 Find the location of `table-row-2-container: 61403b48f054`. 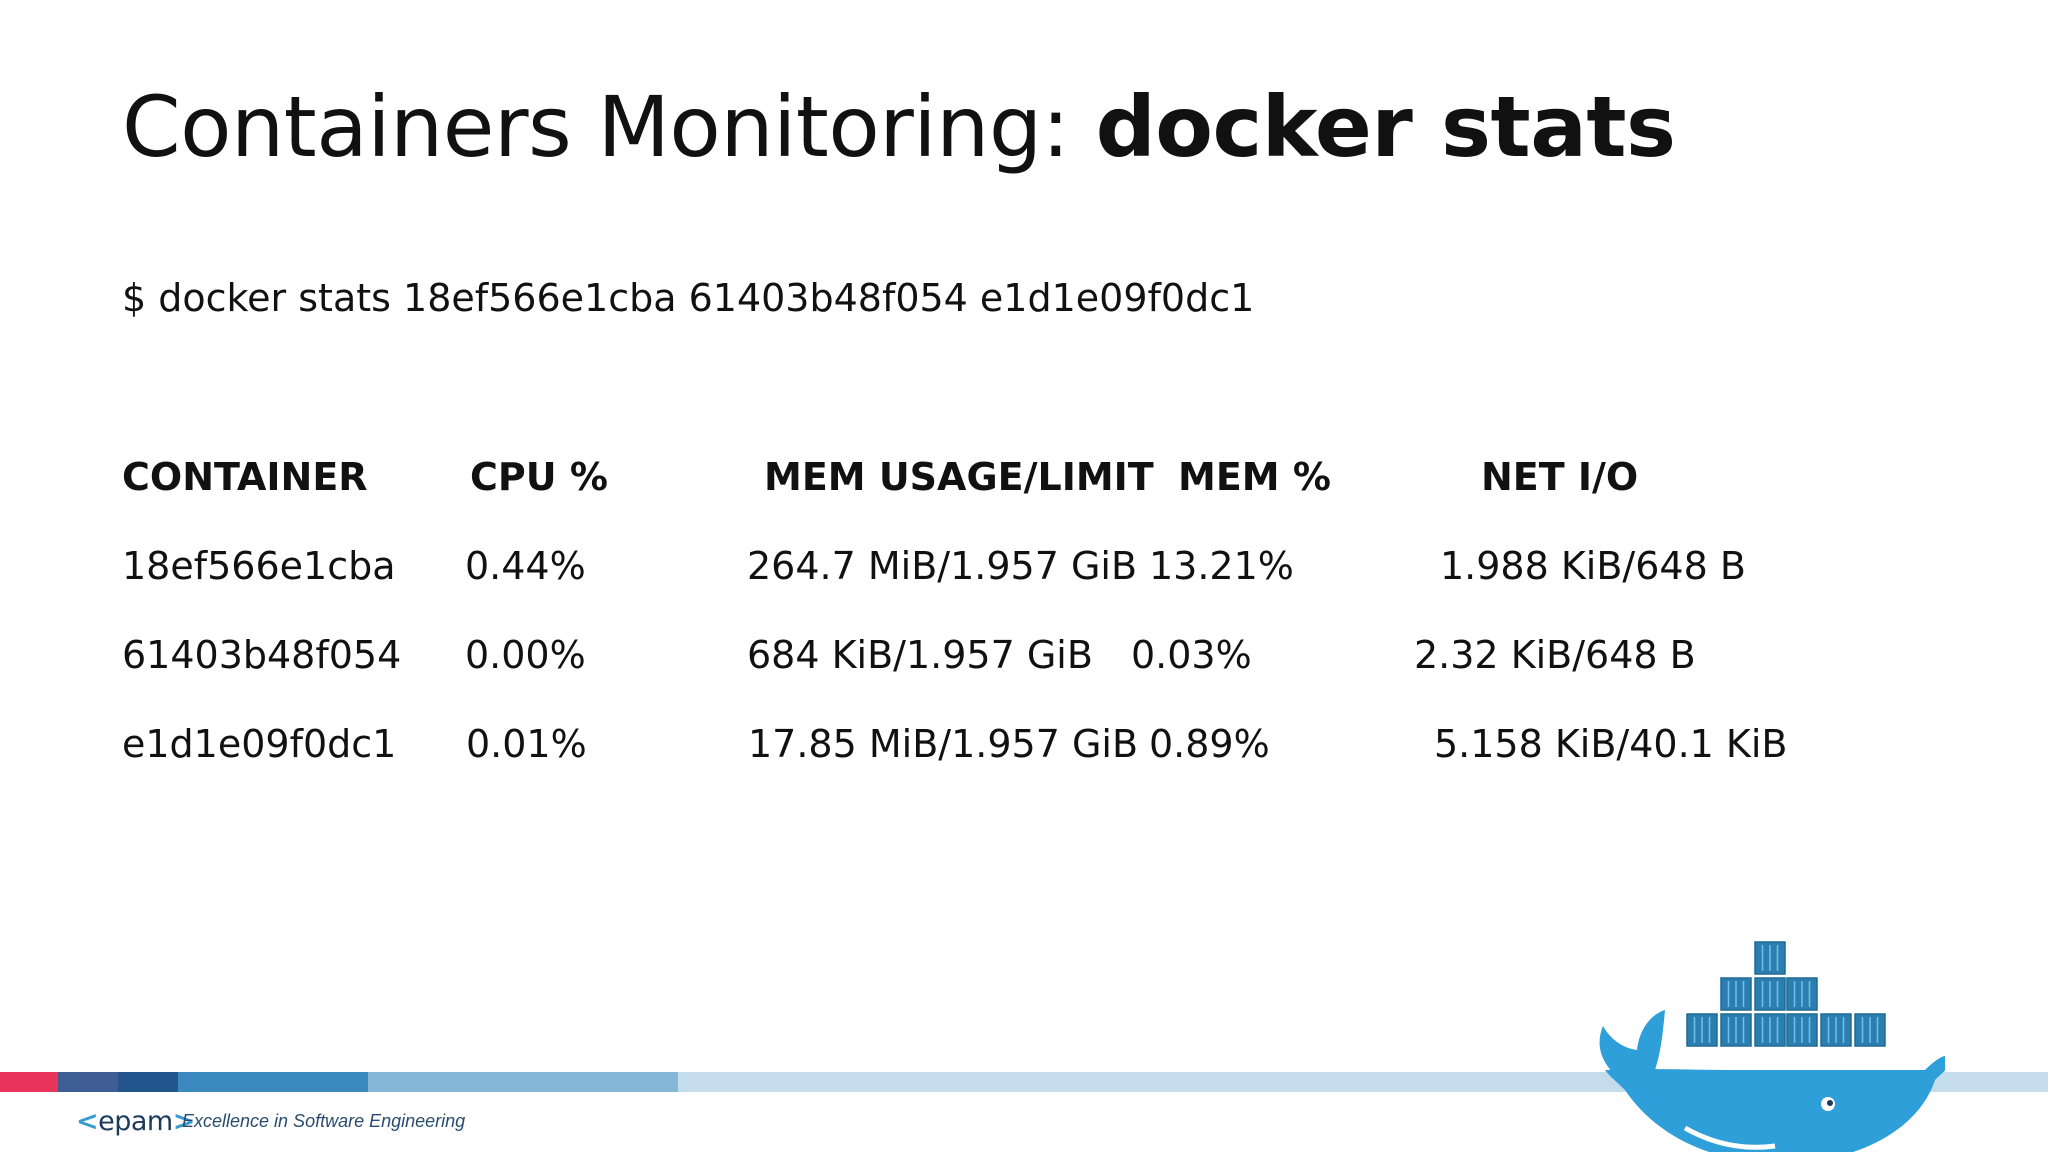

table-row-2-container: 61403b48f054 is located at coordinates (262, 655).